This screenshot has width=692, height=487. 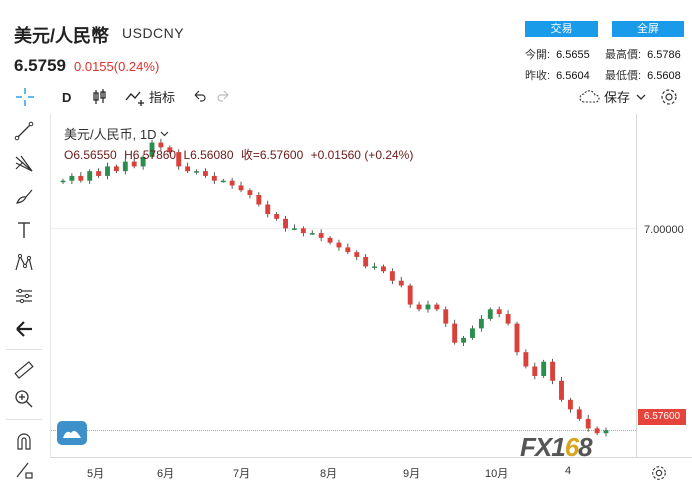 What do you see at coordinates (556, 447) in the screenshot?
I see `fx168-watermark: FX168` at bounding box center [556, 447].